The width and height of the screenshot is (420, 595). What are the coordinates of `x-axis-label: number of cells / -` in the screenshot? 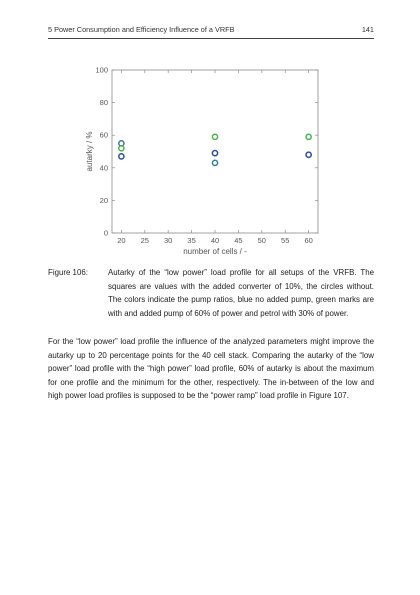 It's located at (215, 251).